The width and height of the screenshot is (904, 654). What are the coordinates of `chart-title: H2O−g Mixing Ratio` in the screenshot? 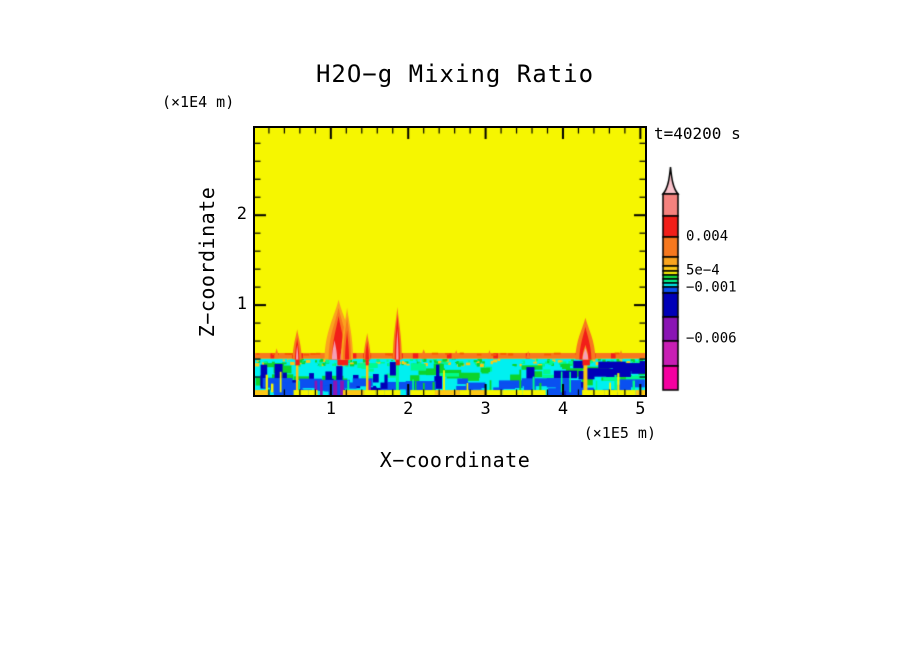 It's located at (455, 74).